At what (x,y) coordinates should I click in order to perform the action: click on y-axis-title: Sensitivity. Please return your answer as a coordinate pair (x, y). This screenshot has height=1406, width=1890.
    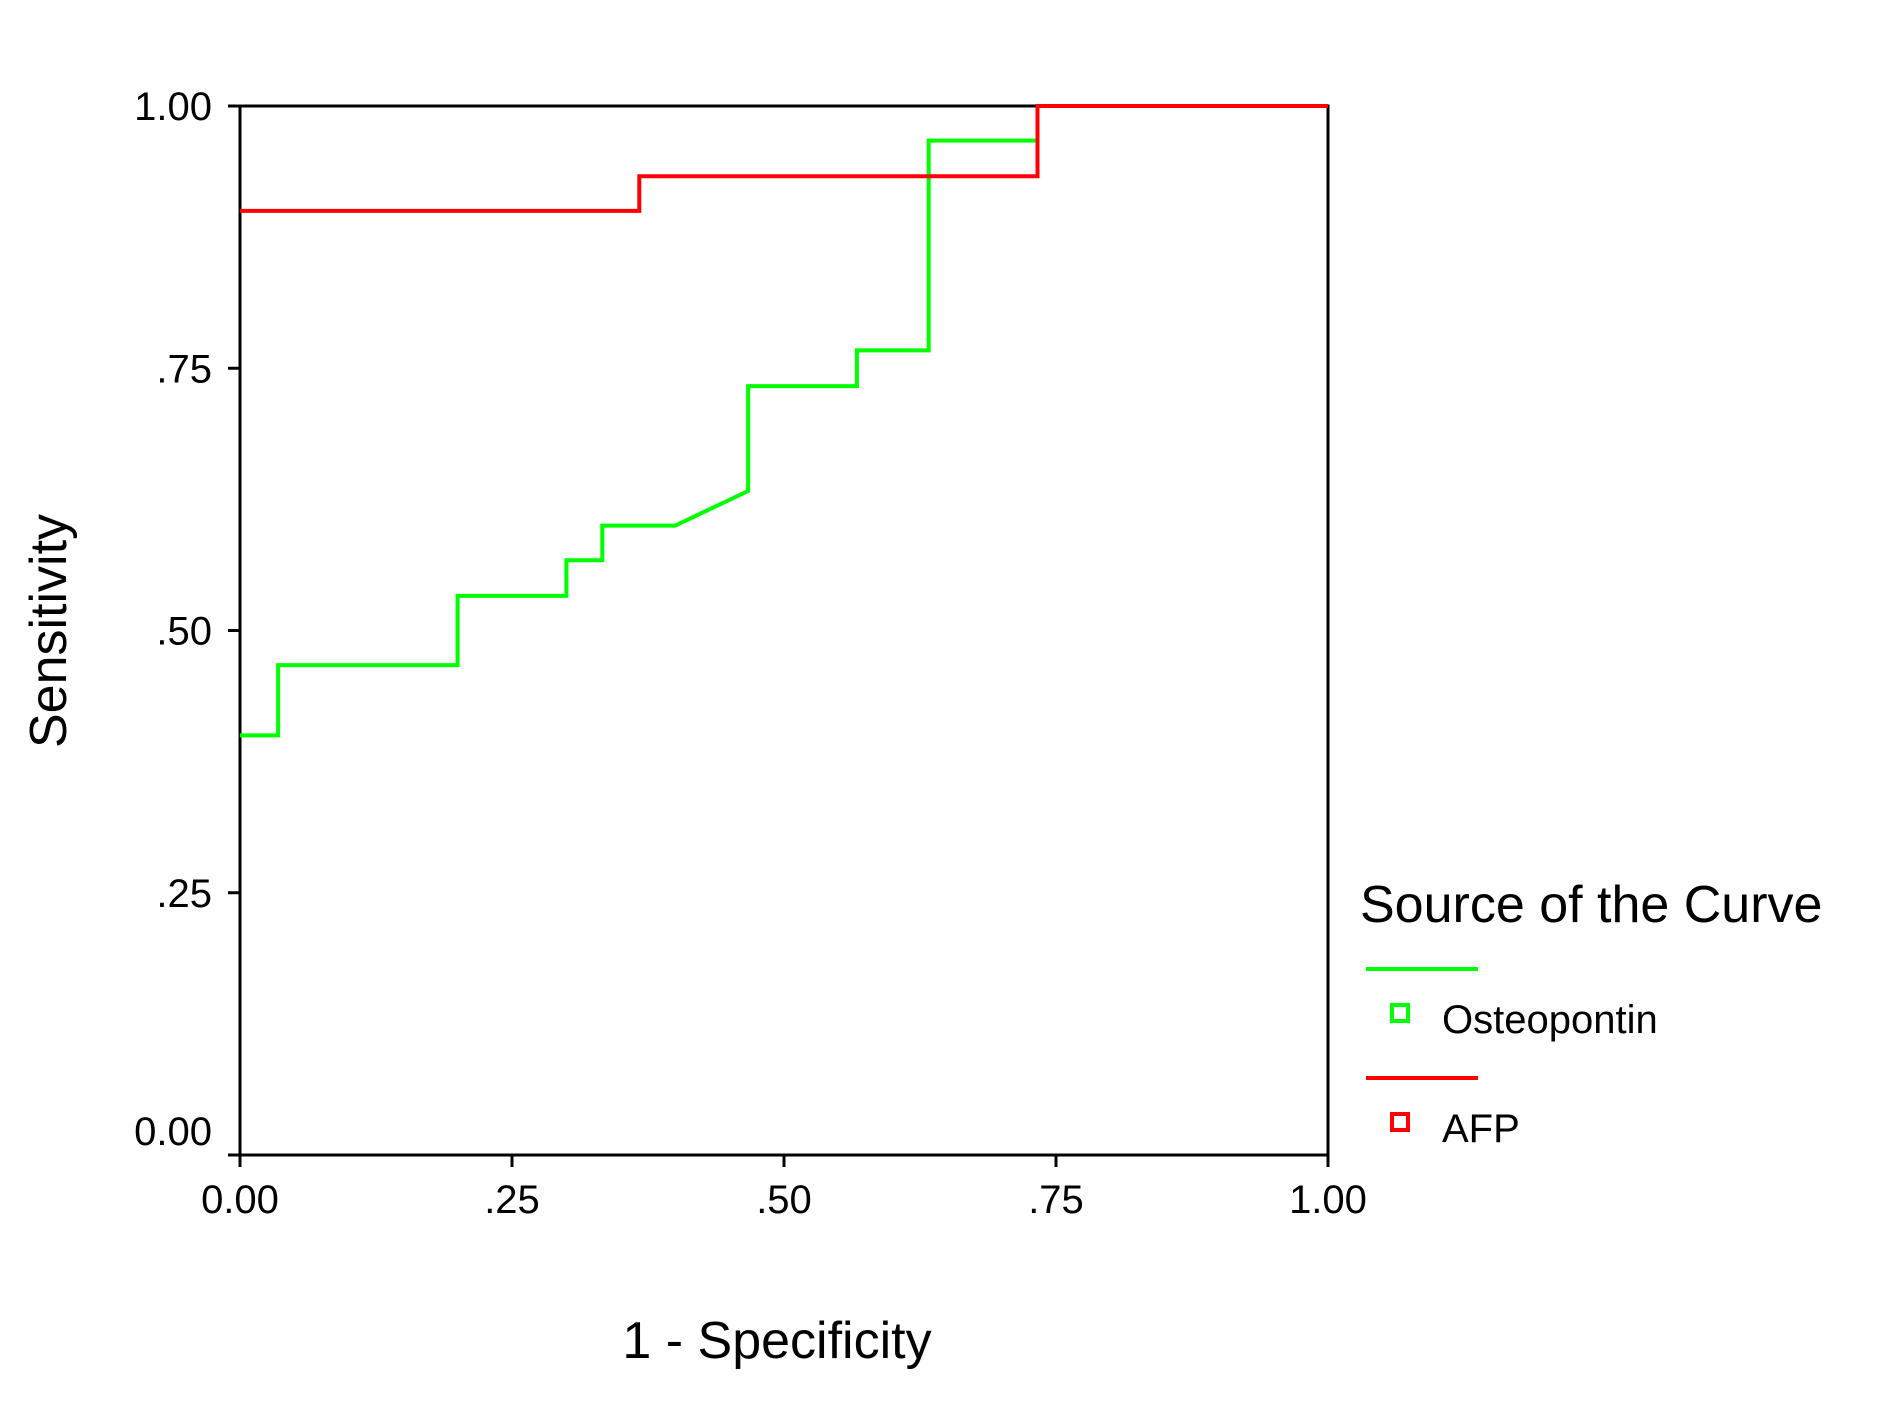
    Looking at the image, I should click on (49, 631).